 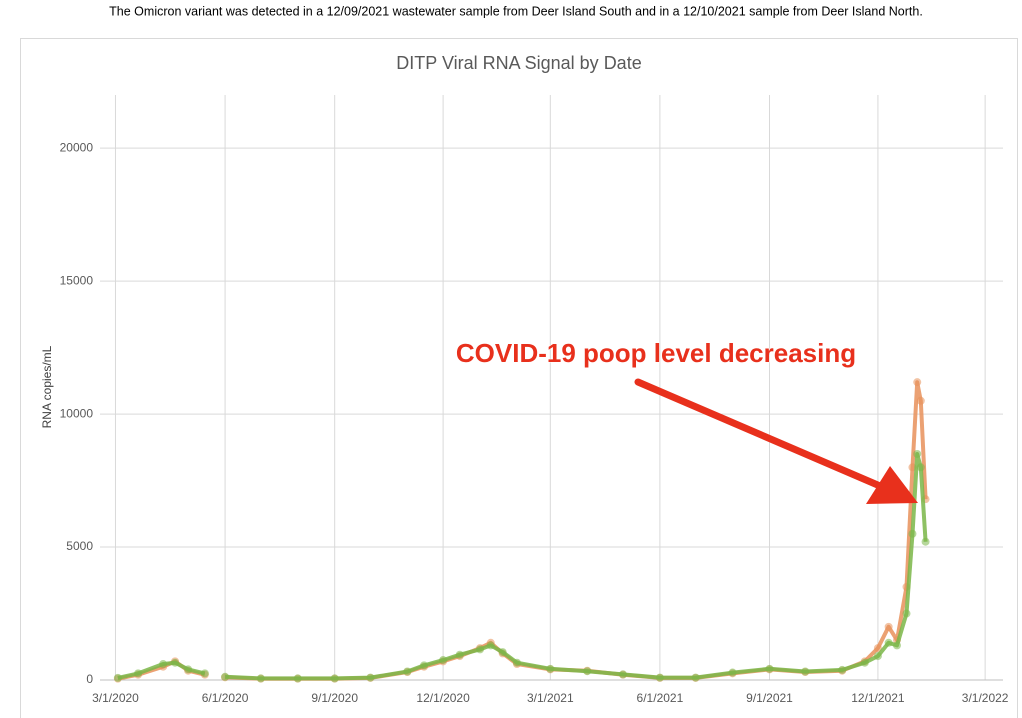 What do you see at coordinates (769, 698) in the screenshot?
I see `x-tick-label: 9/1/2021` at bounding box center [769, 698].